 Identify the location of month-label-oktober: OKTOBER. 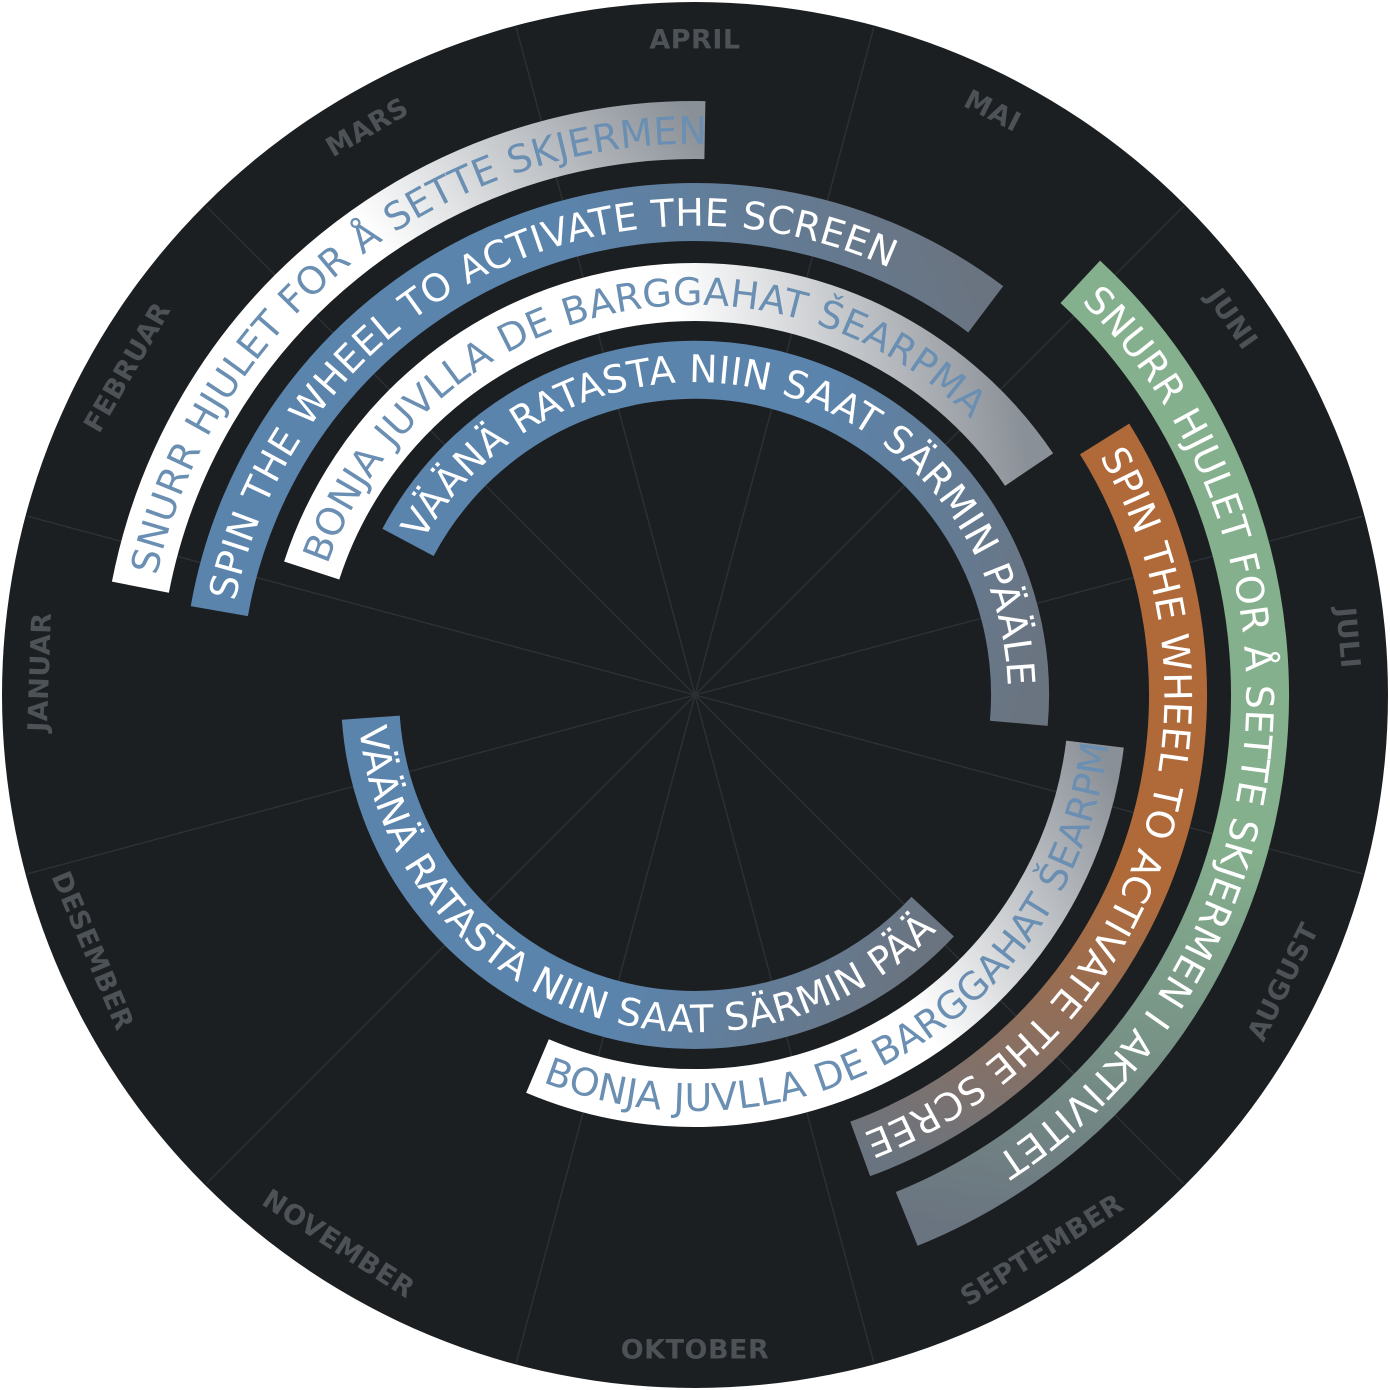
(695, 1350).